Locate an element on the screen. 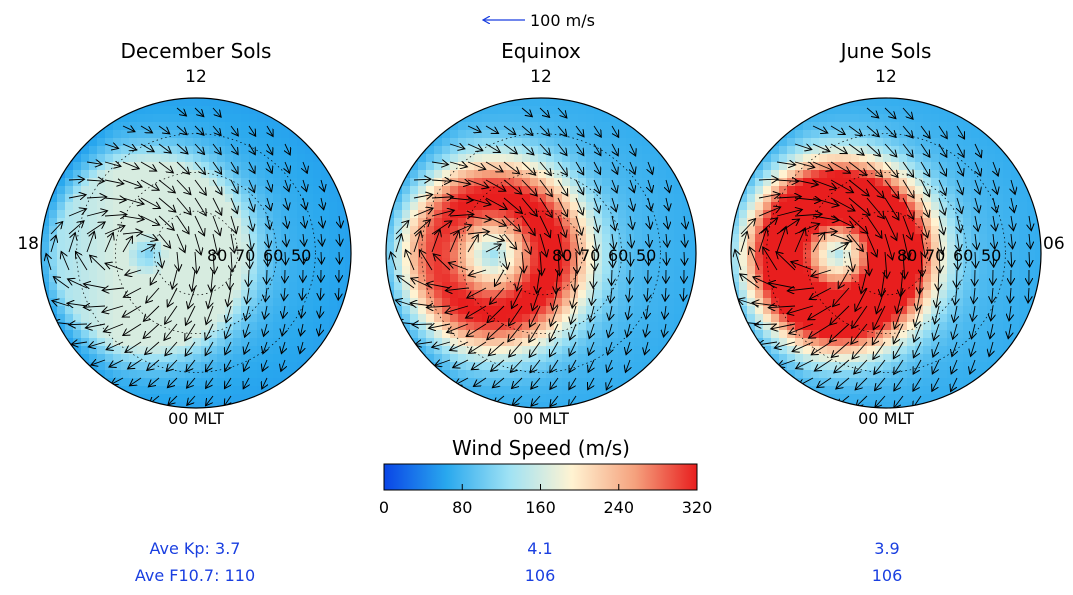  stats-panel-3: 3.9 106 is located at coordinates (887, 565).